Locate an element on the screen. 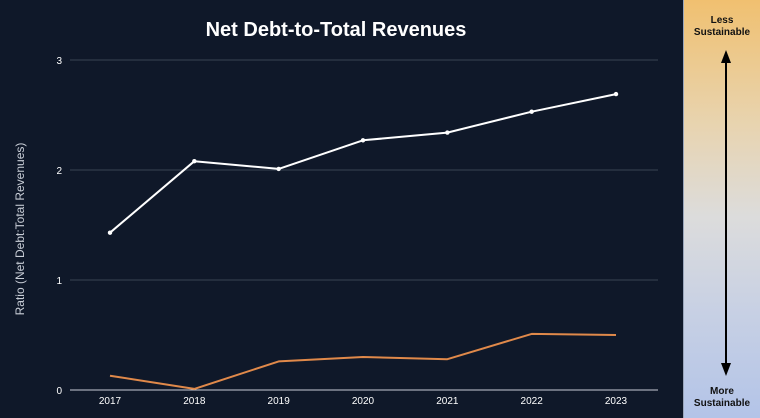 The height and width of the screenshot is (418, 760). chart-title: Net Debt-to-Total Revenues is located at coordinates (336, 30).